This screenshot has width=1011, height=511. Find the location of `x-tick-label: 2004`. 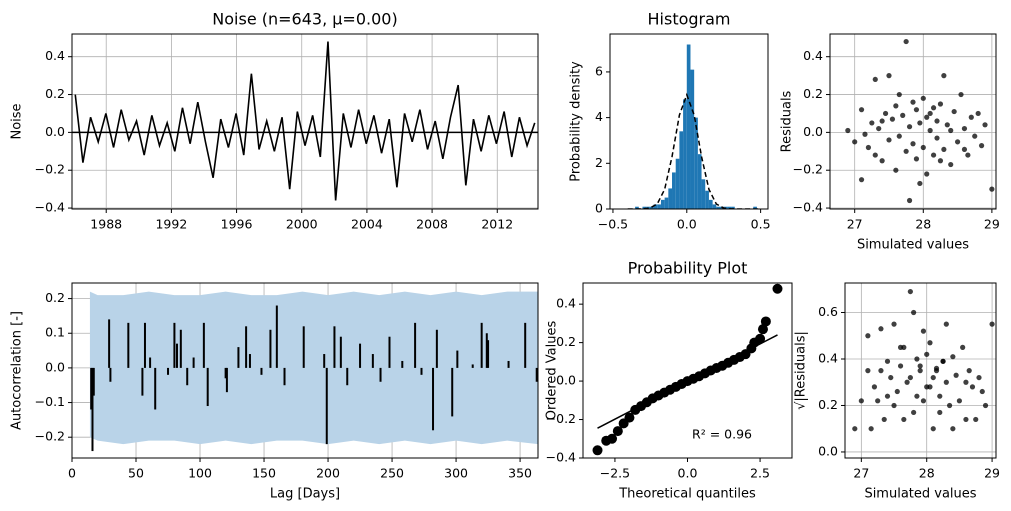

x-tick-label: 2004 is located at coordinates (367, 224).